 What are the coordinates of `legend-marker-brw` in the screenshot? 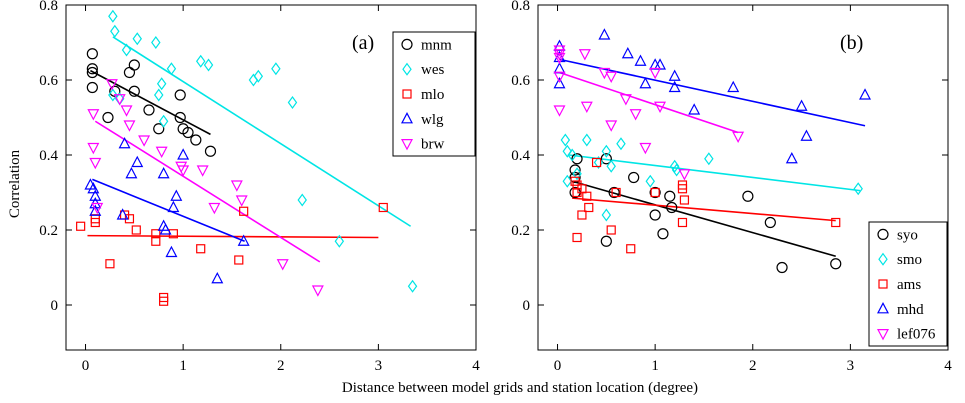 It's located at (407, 145).